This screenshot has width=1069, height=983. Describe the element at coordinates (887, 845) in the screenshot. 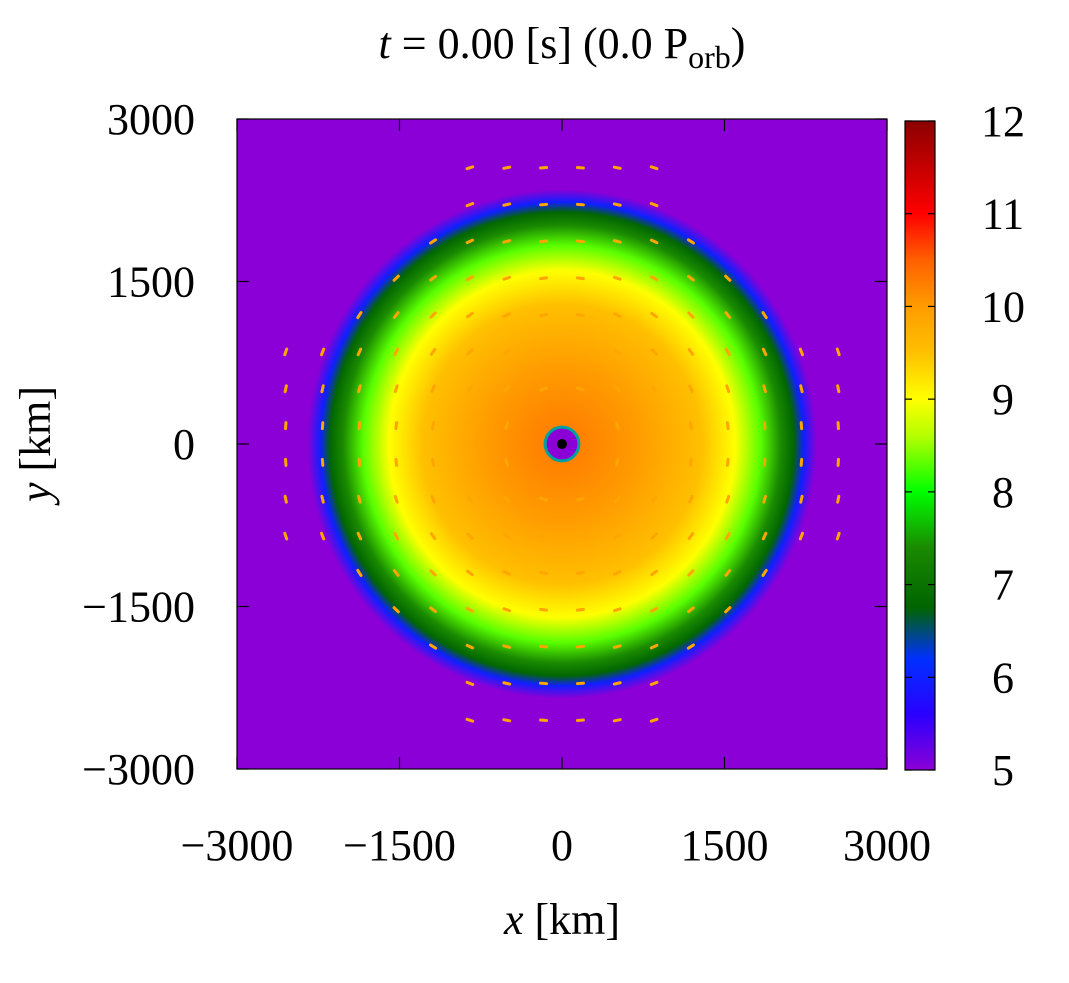

I see `x-tick-label: 3000` at that location.